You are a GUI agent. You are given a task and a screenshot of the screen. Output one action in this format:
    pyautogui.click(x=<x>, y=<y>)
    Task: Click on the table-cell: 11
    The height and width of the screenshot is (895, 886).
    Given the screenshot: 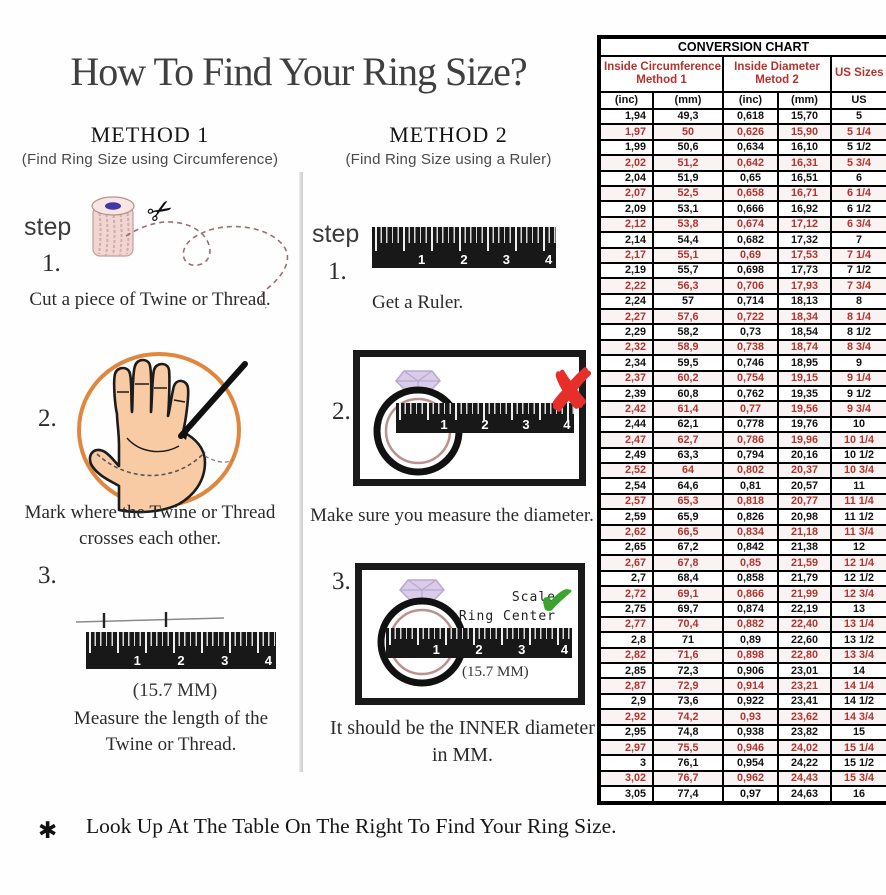 What is the action you would take?
    pyautogui.click(x=857, y=486)
    